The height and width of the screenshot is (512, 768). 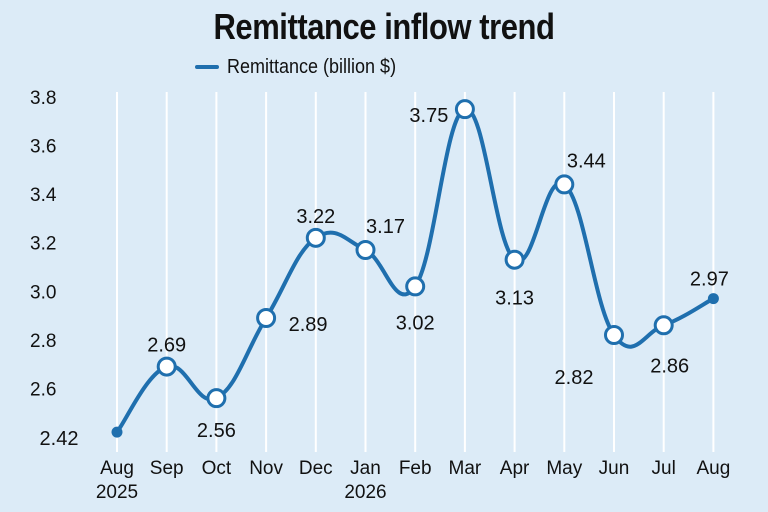 What do you see at coordinates (167, 468) in the screenshot?
I see `x-tick-label: Sep` at bounding box center [167, 468].